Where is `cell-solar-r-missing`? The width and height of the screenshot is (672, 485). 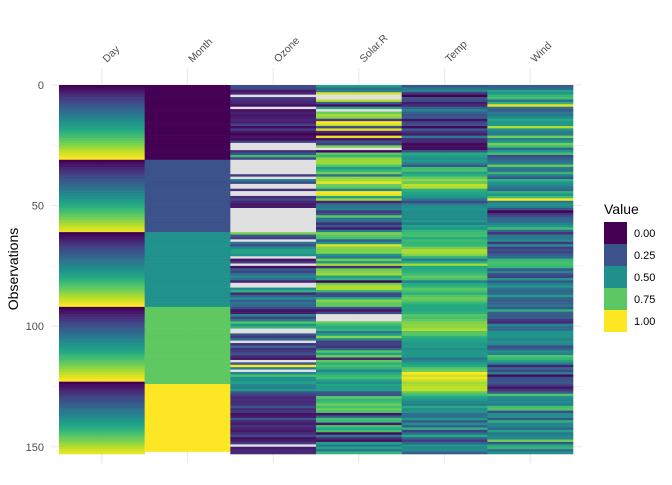
cell-solar-r-missing is located at coordinates (359, 96).